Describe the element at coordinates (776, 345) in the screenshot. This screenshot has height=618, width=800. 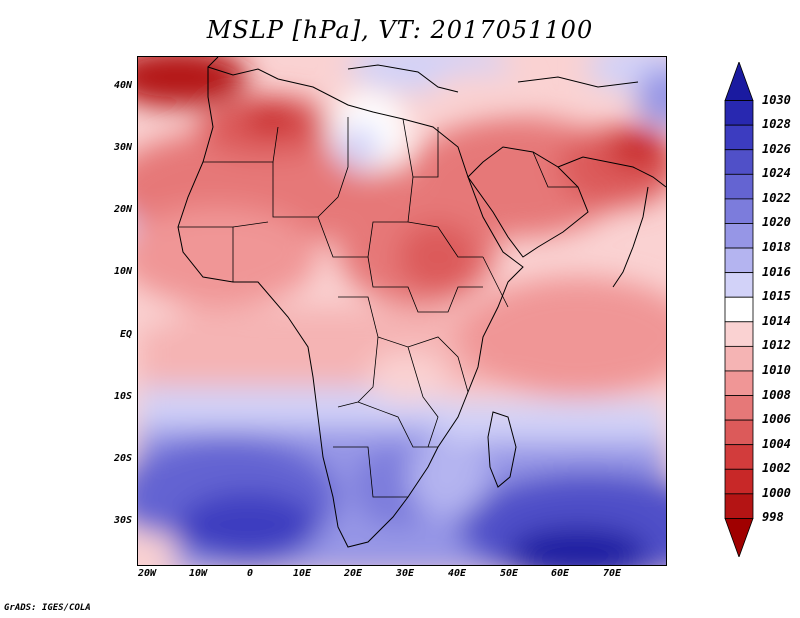
I see `colorbar-label: 1012` at that location.